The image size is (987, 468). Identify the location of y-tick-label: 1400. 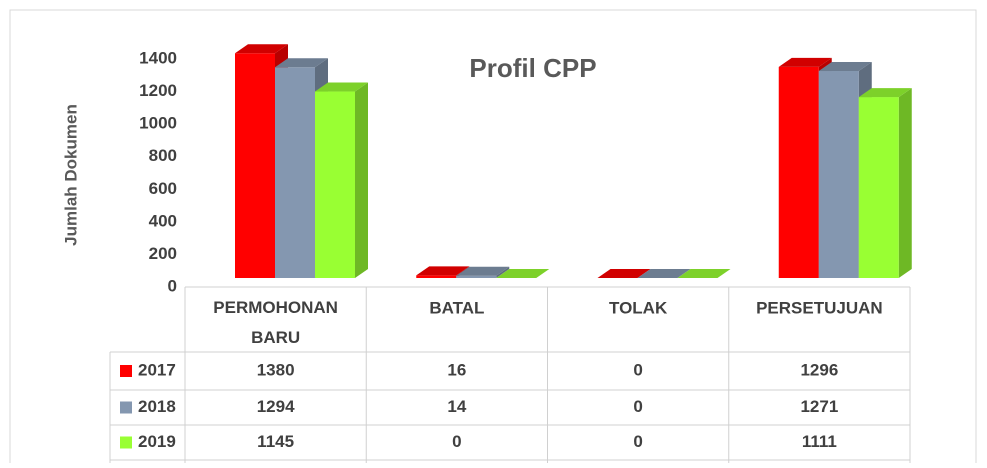
(158, 57).